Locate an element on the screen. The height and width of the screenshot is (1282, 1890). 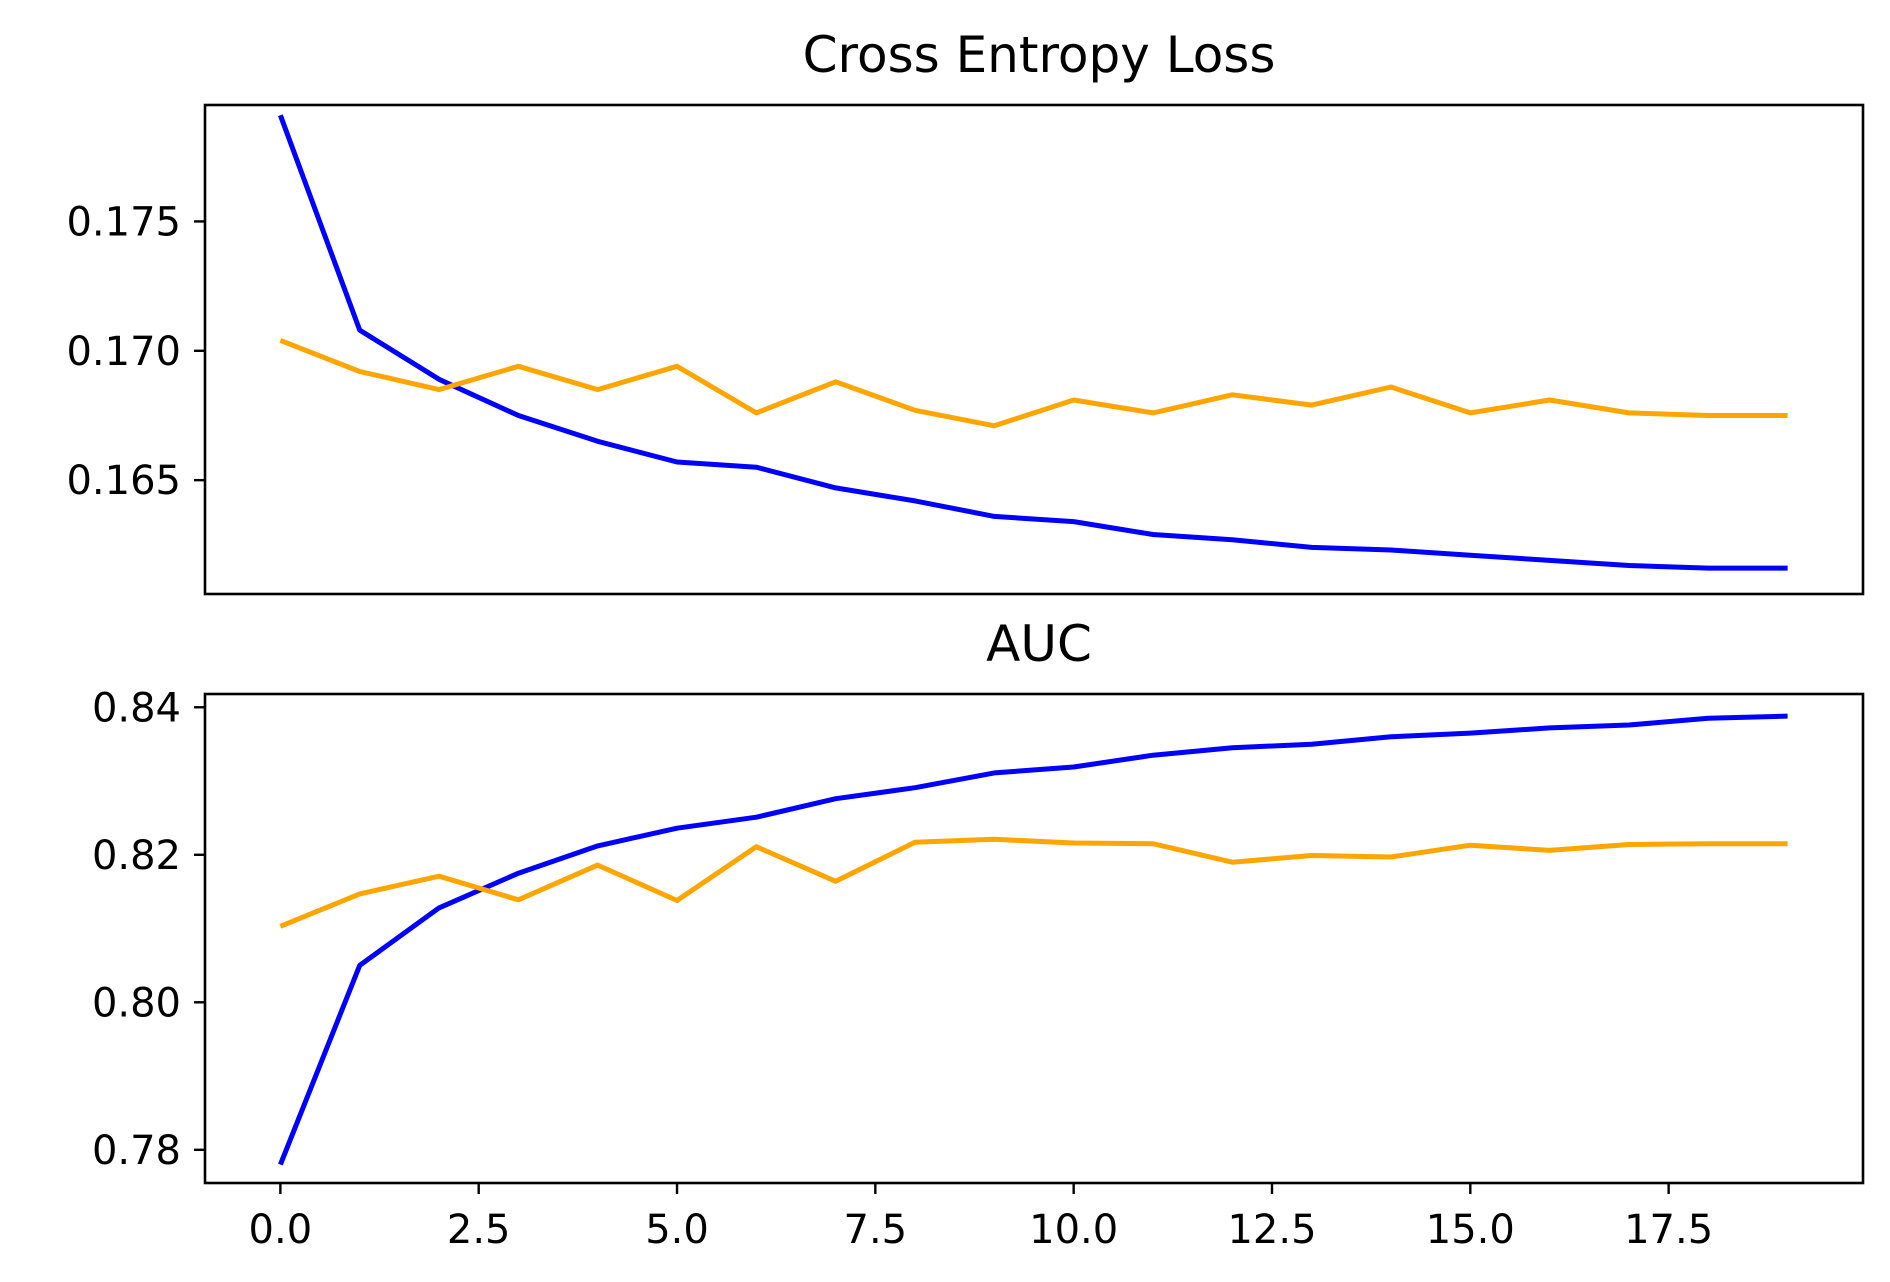
auc-x-tick-label: 2.5 is located at coordinates (479, 1230).